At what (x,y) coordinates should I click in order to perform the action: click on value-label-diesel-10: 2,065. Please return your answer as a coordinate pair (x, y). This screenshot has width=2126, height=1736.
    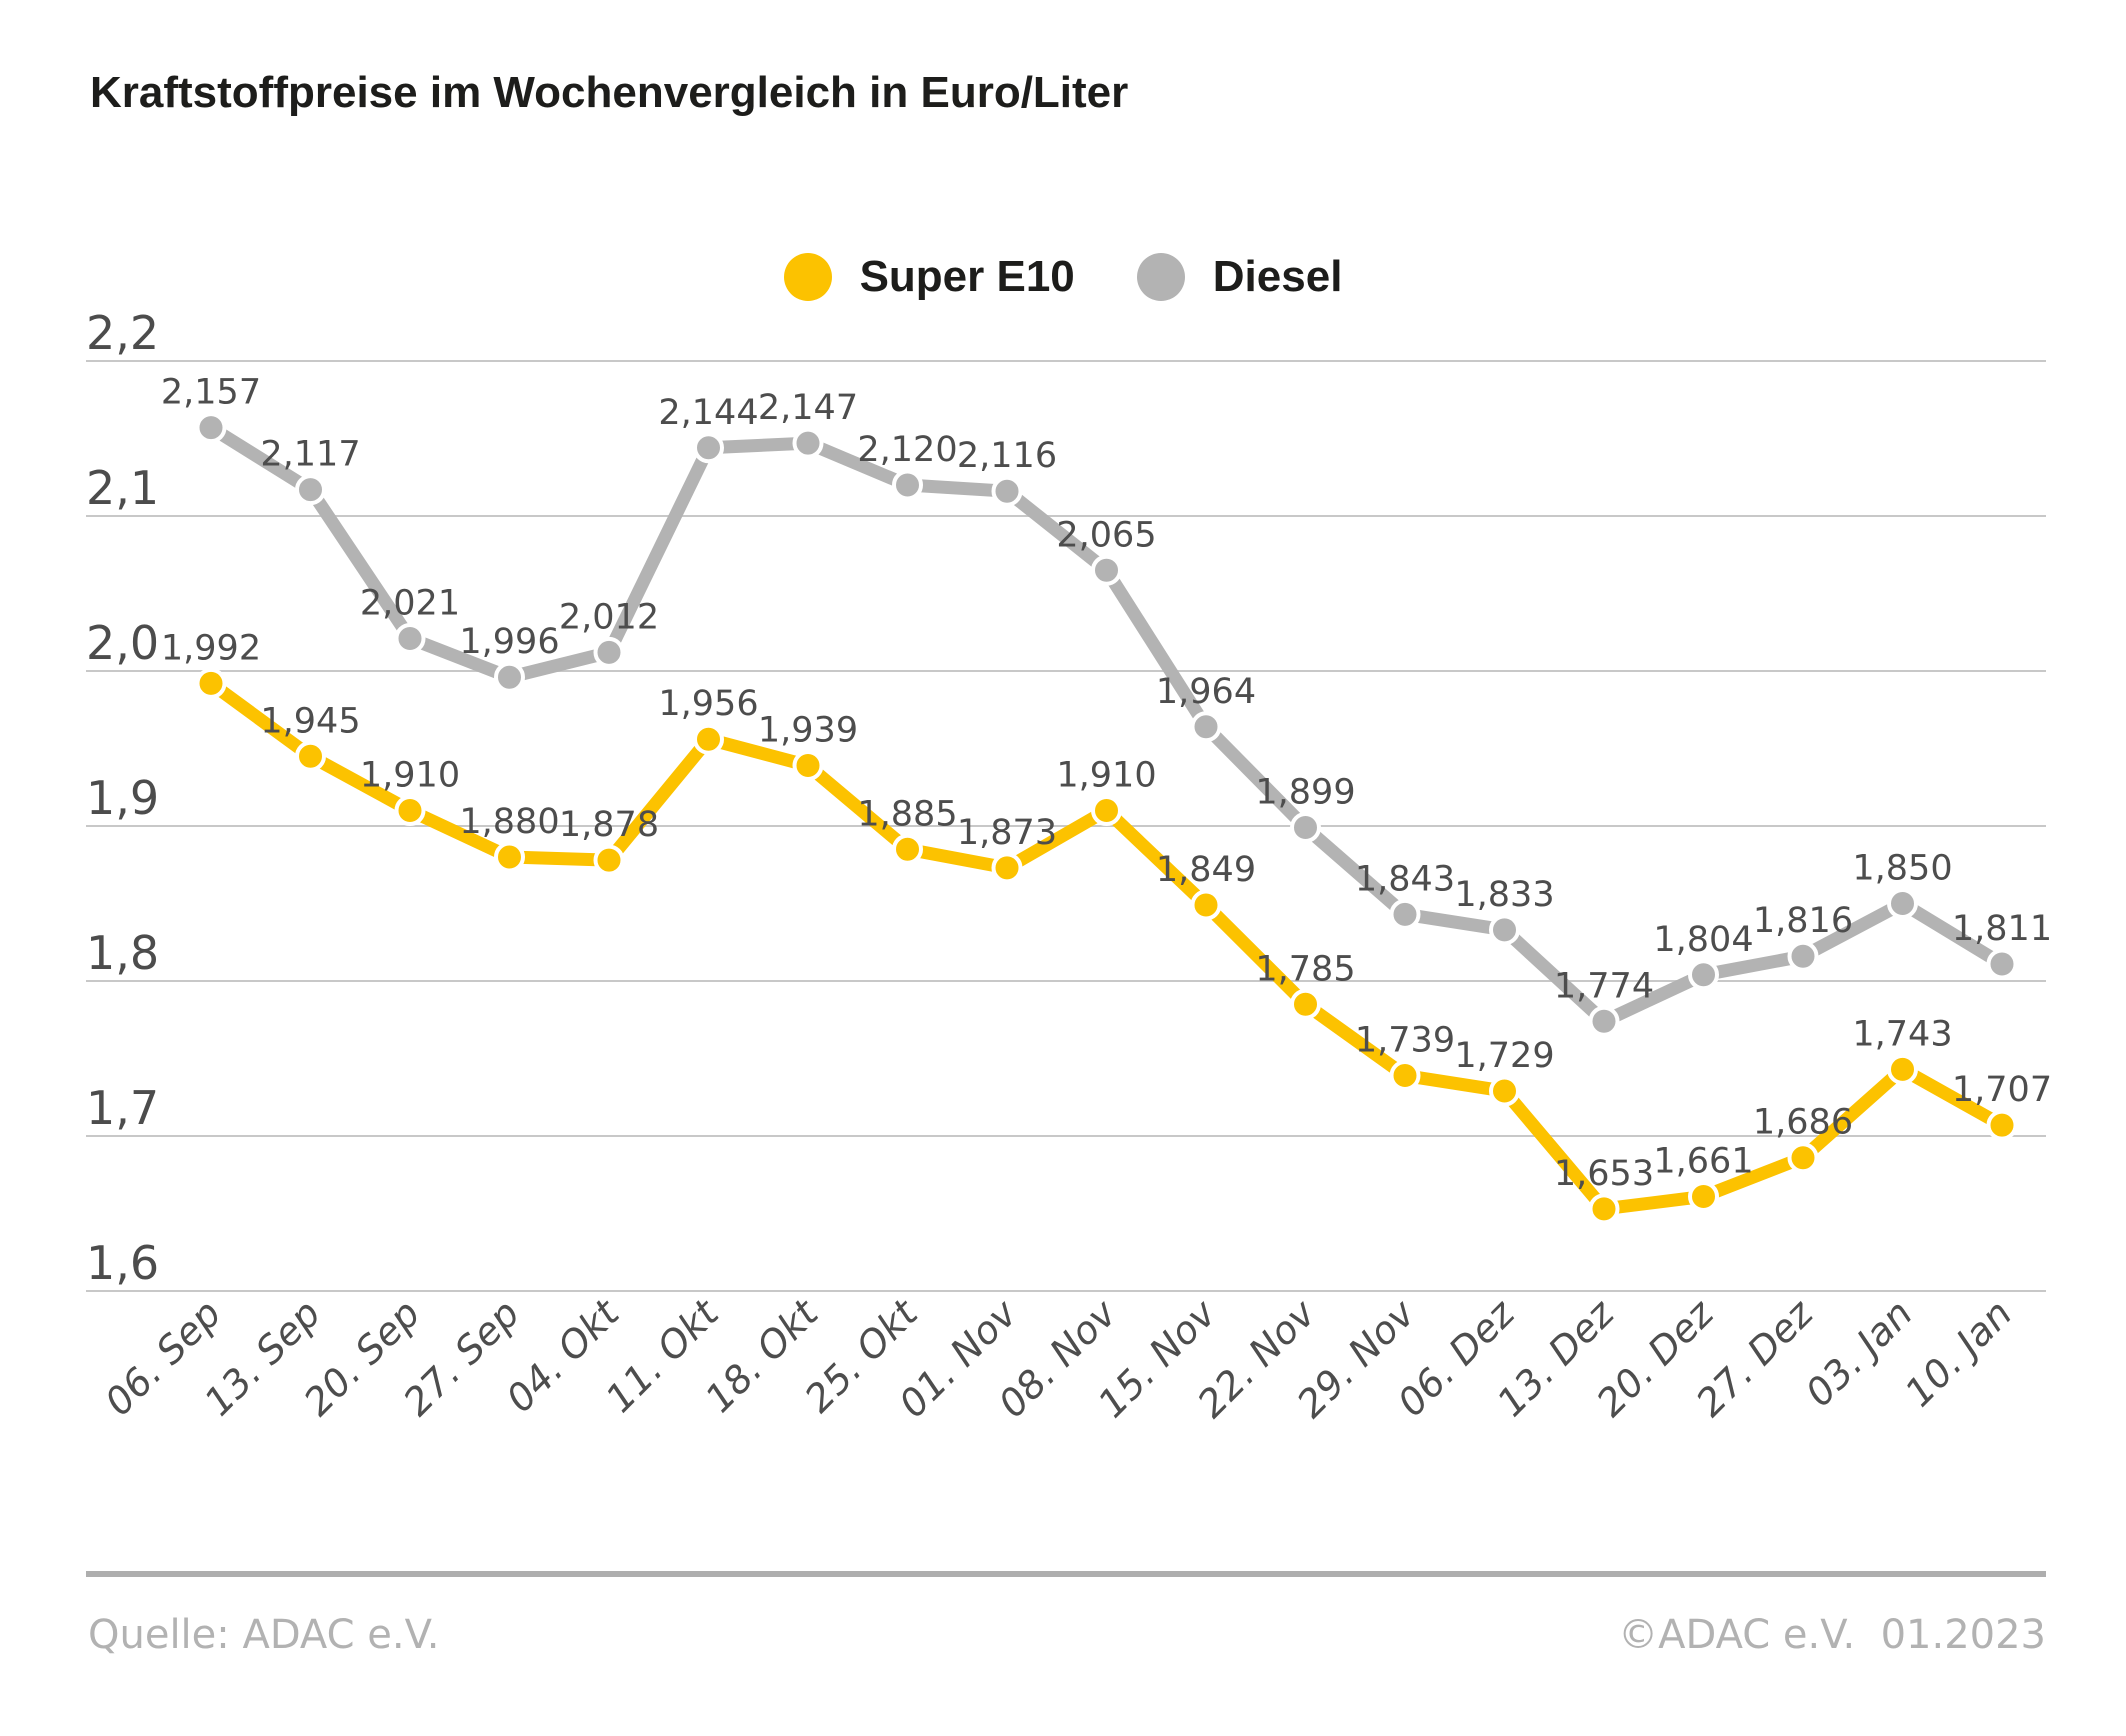
    Looking at the image, I should click on (1106, 535).